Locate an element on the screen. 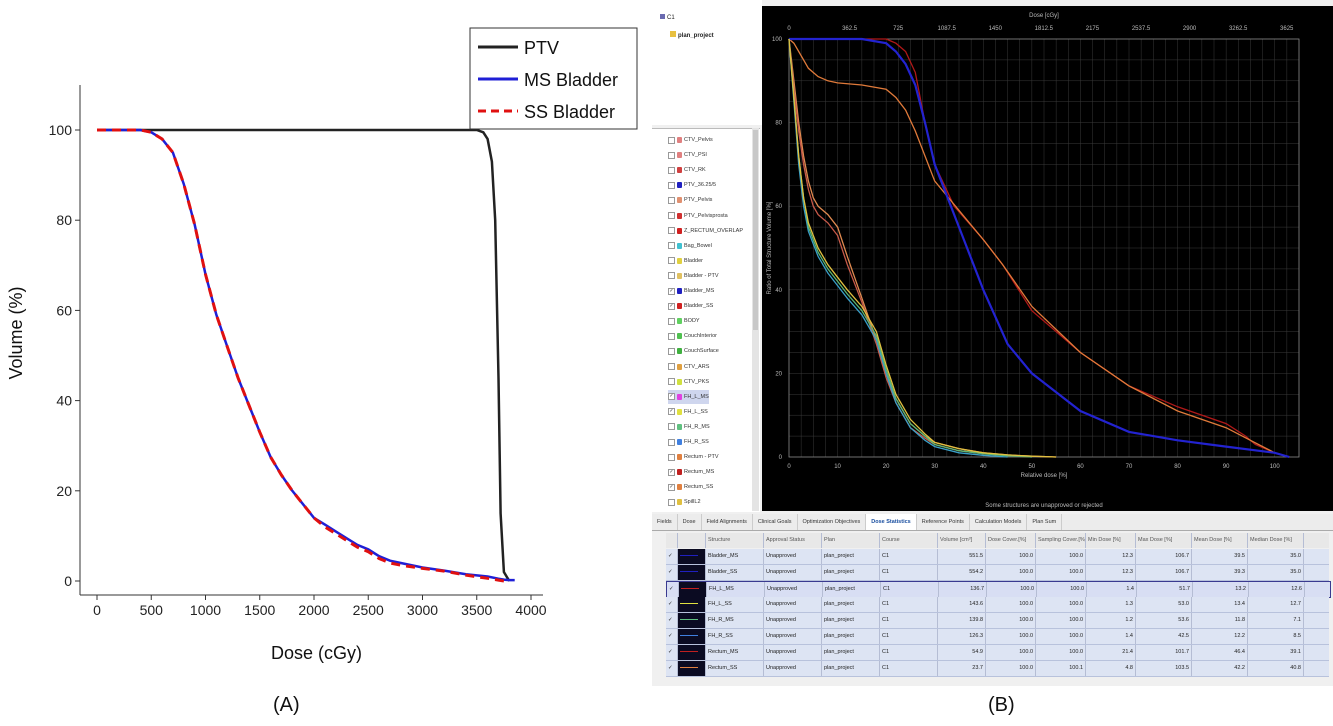  column-header: Sampling Cover.[%] is located at coordinates (1061, 540).